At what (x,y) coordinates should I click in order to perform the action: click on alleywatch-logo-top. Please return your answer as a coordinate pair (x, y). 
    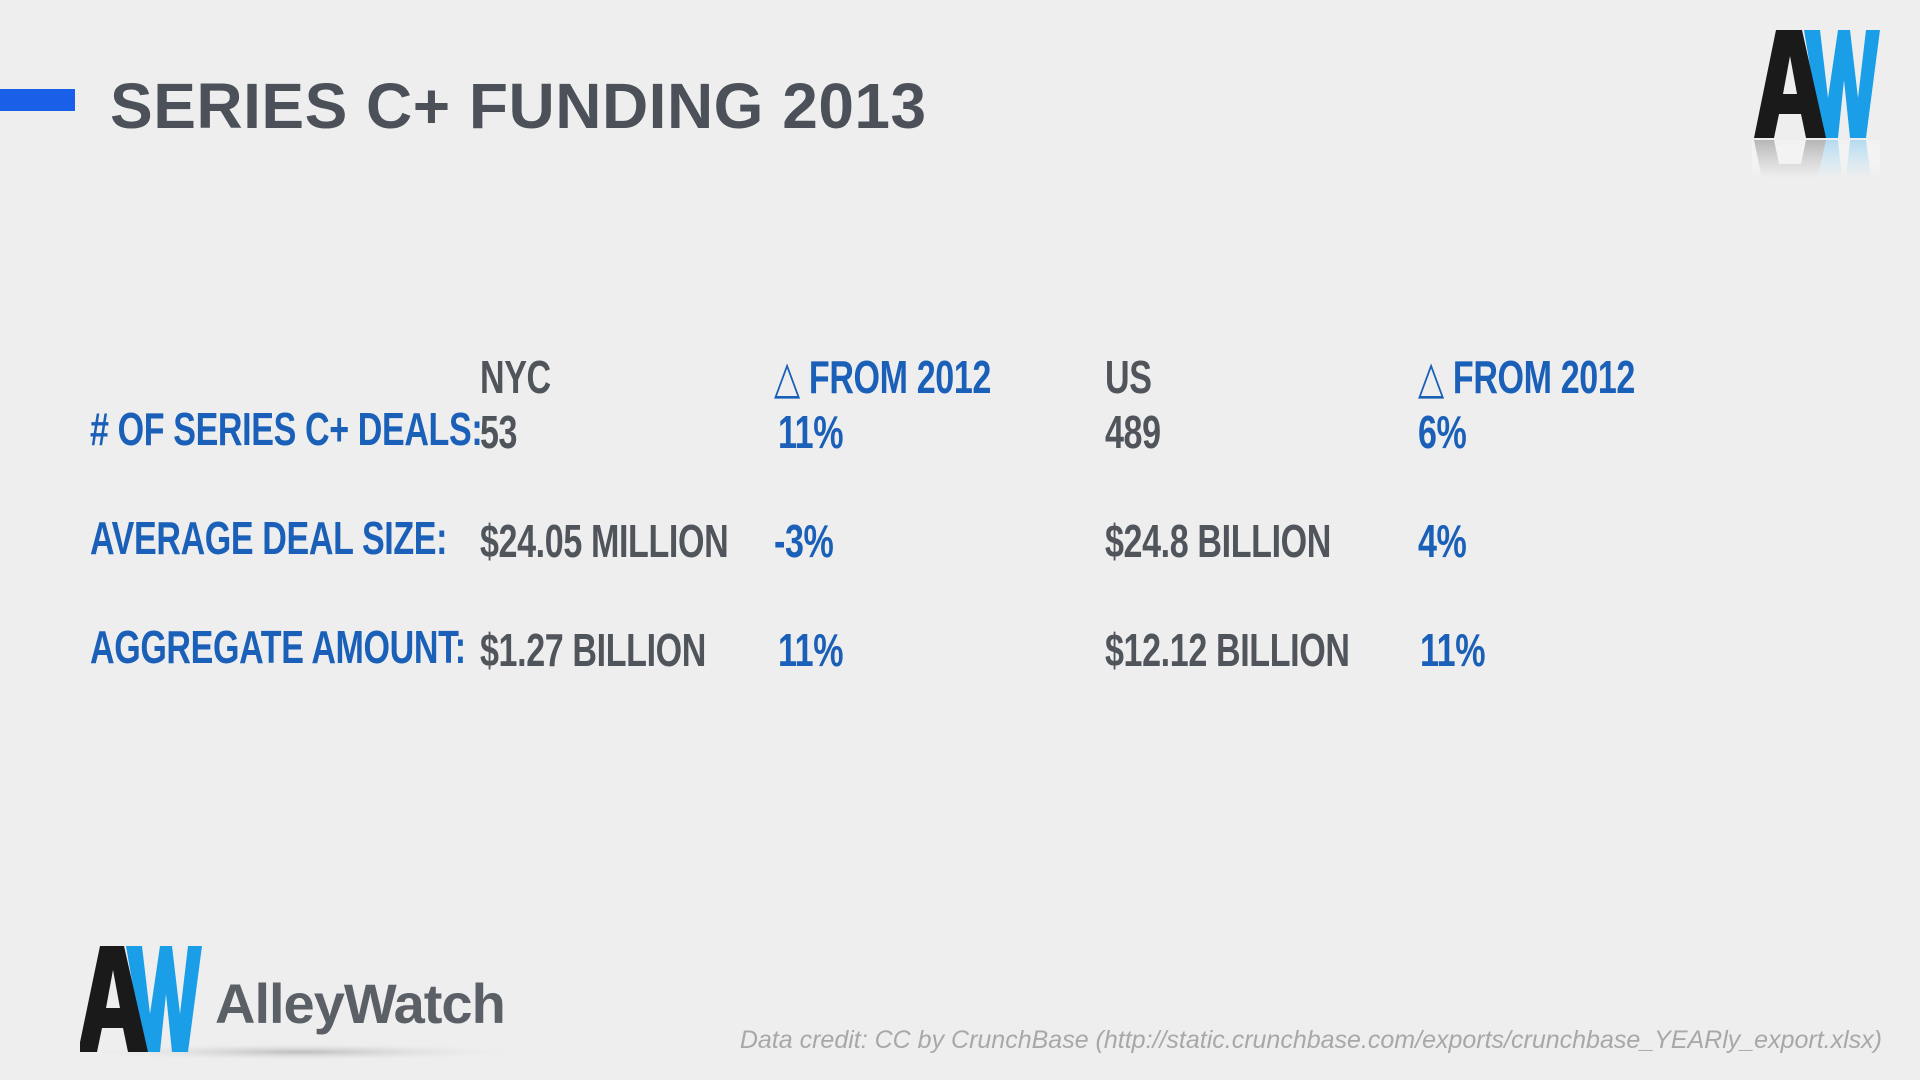
    Looking at the image, I should click on (1816, 103).